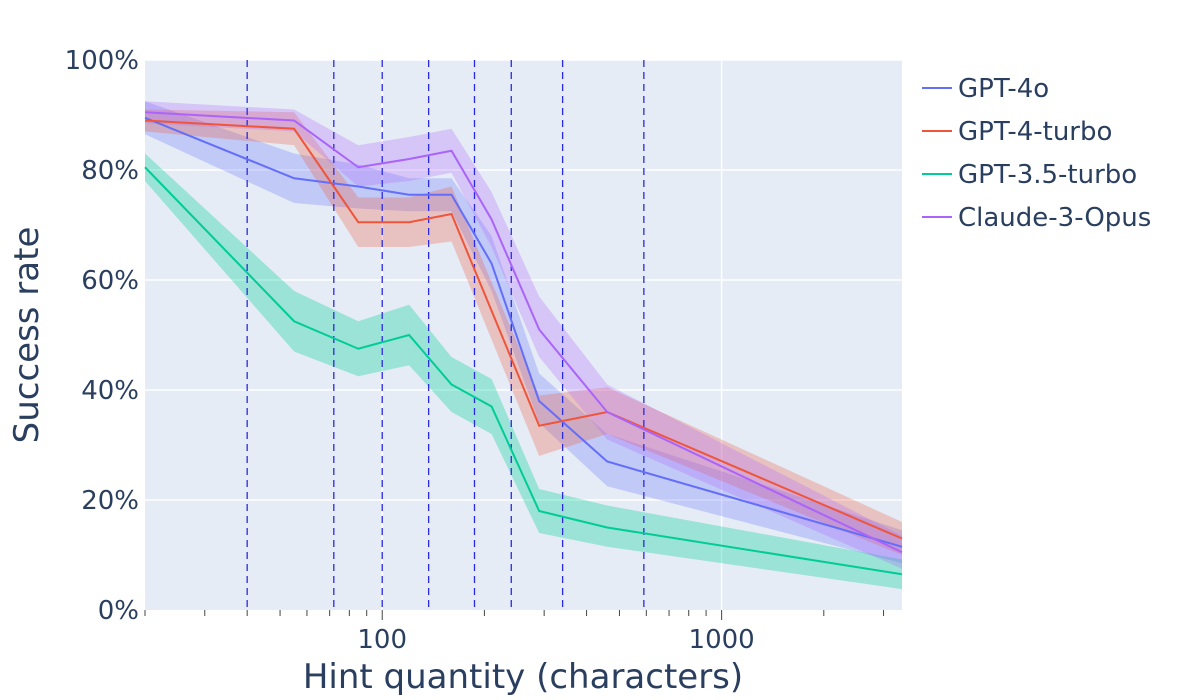 Image resolution: width=1200 pixels, height=700 pixels. I want to click on y-tick-label: 20%, so click(110, 501).